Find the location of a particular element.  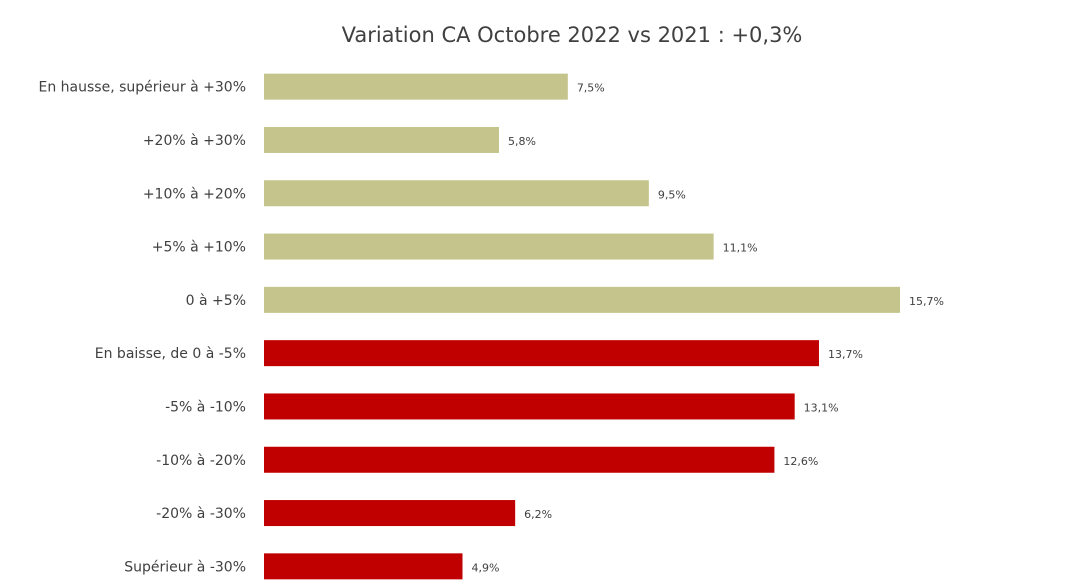

data-label: 13,1% is located at coordinates (821, 407).